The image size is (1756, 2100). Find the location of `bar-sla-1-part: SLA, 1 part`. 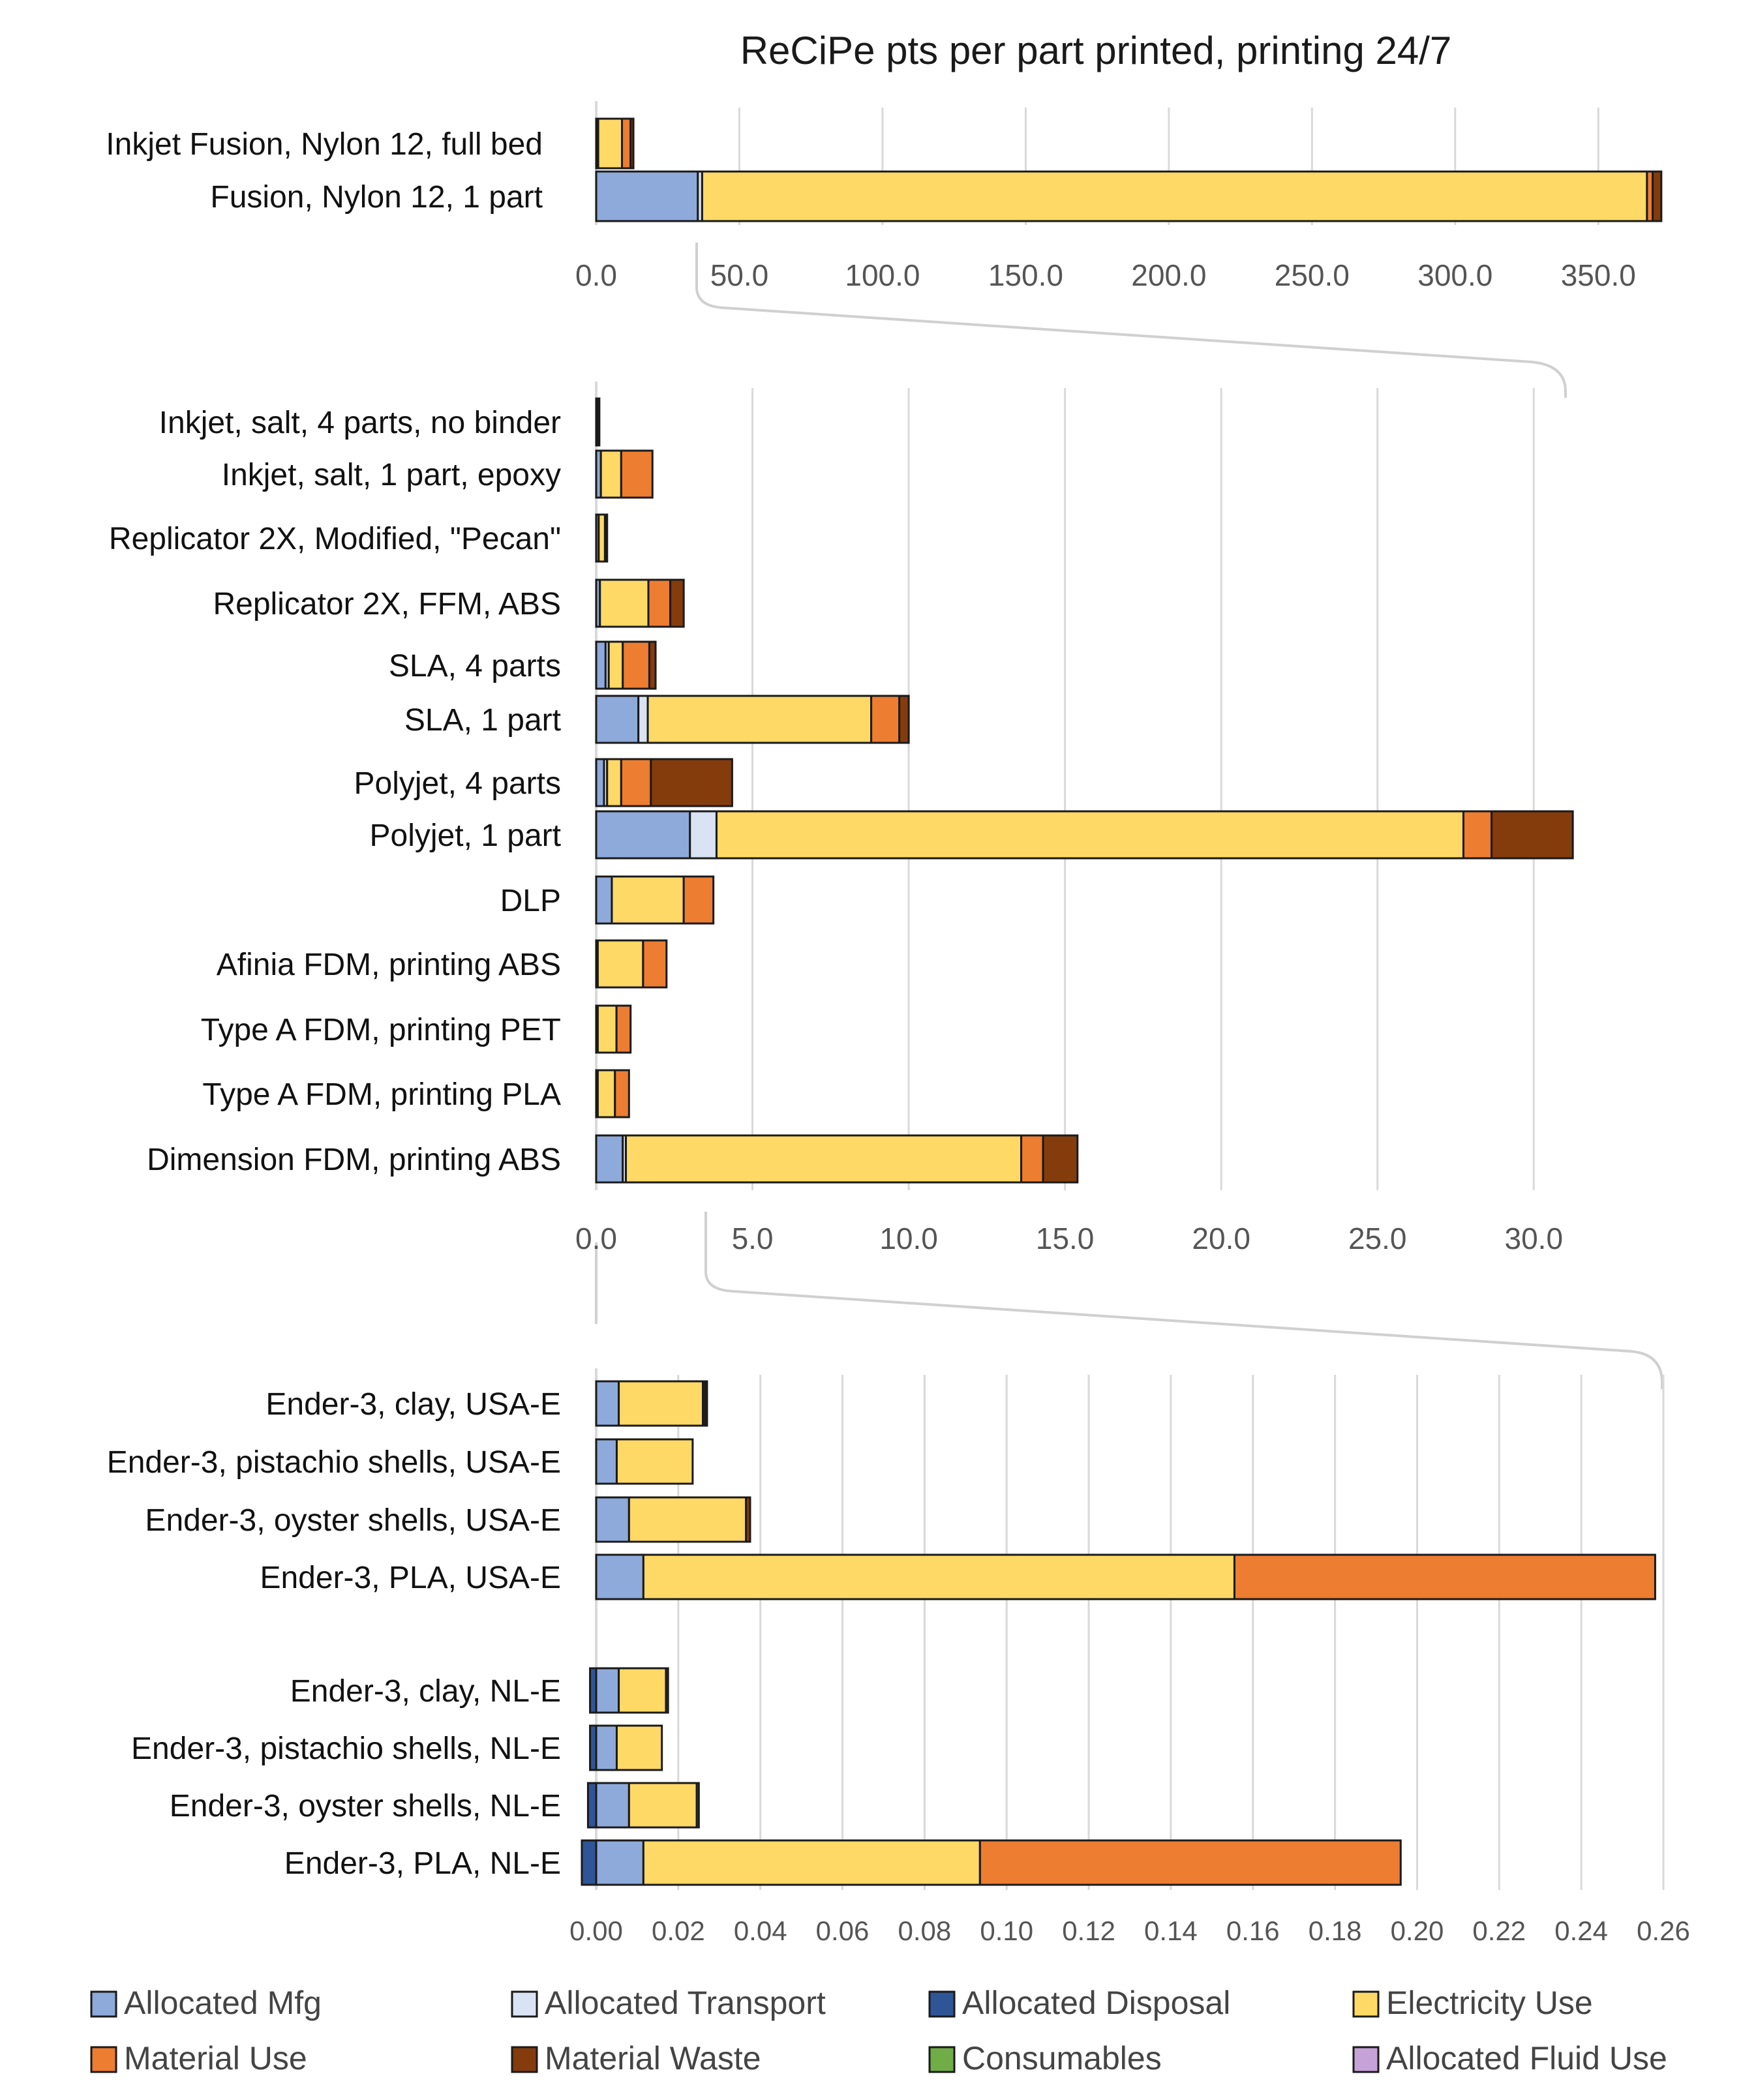

bar-sla-1-part: SLA, 1 part is located at coordinates (657, 719).